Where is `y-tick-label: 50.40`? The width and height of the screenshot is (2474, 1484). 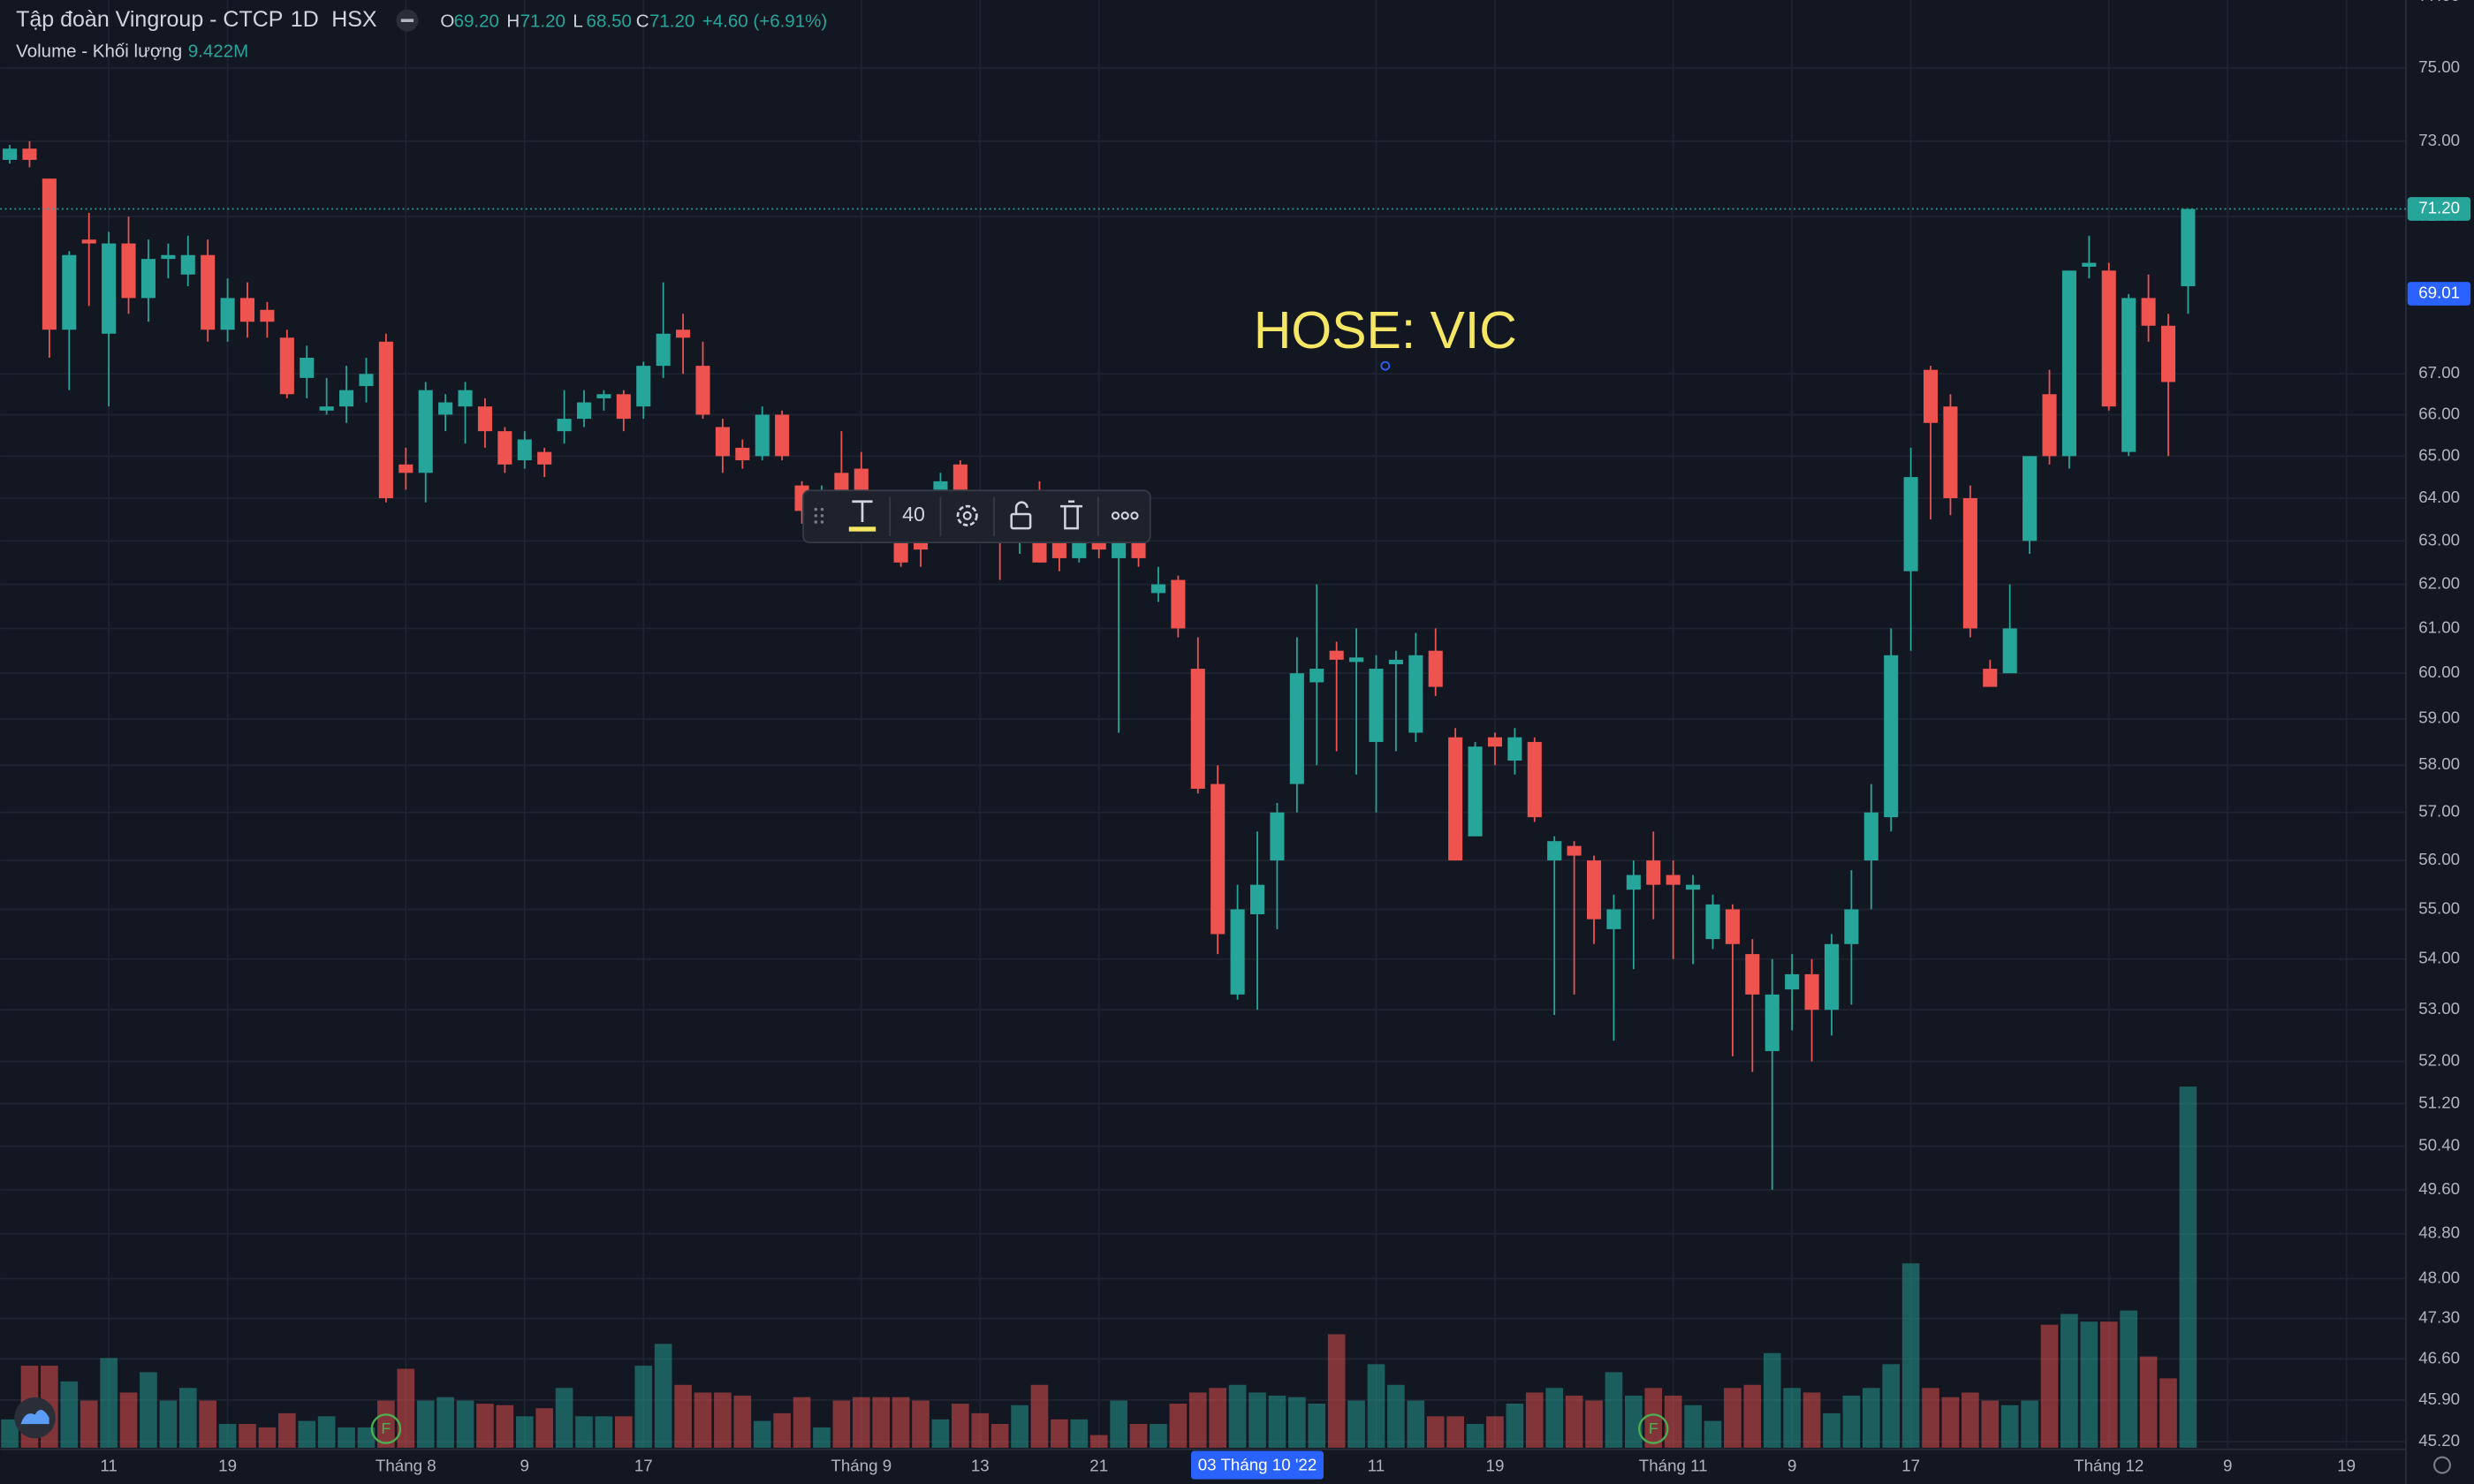
y-tick-label: 50.40 is located at coordinates (2439, 1145).